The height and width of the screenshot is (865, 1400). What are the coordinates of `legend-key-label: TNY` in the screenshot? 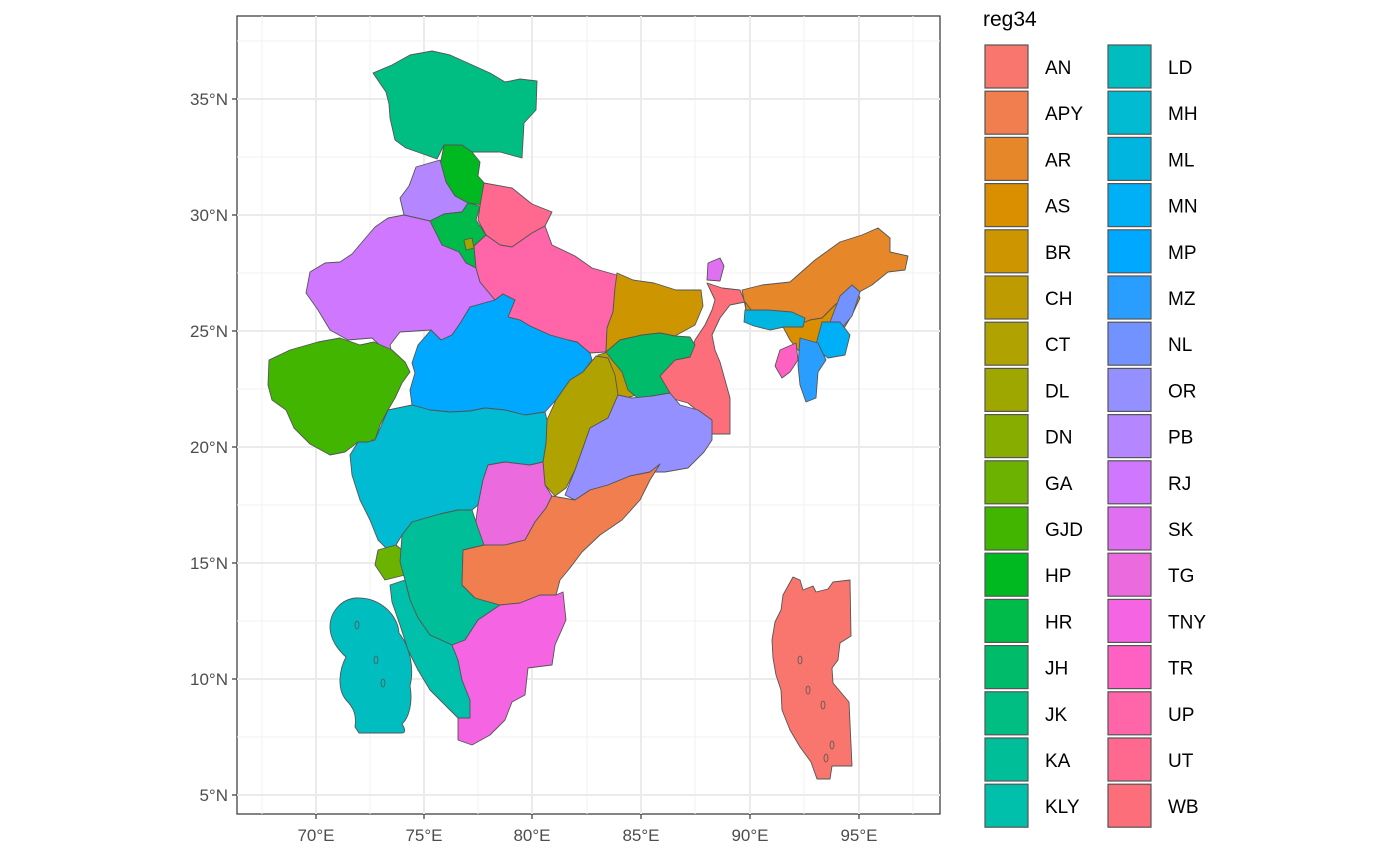 It's located at (1187, 622).